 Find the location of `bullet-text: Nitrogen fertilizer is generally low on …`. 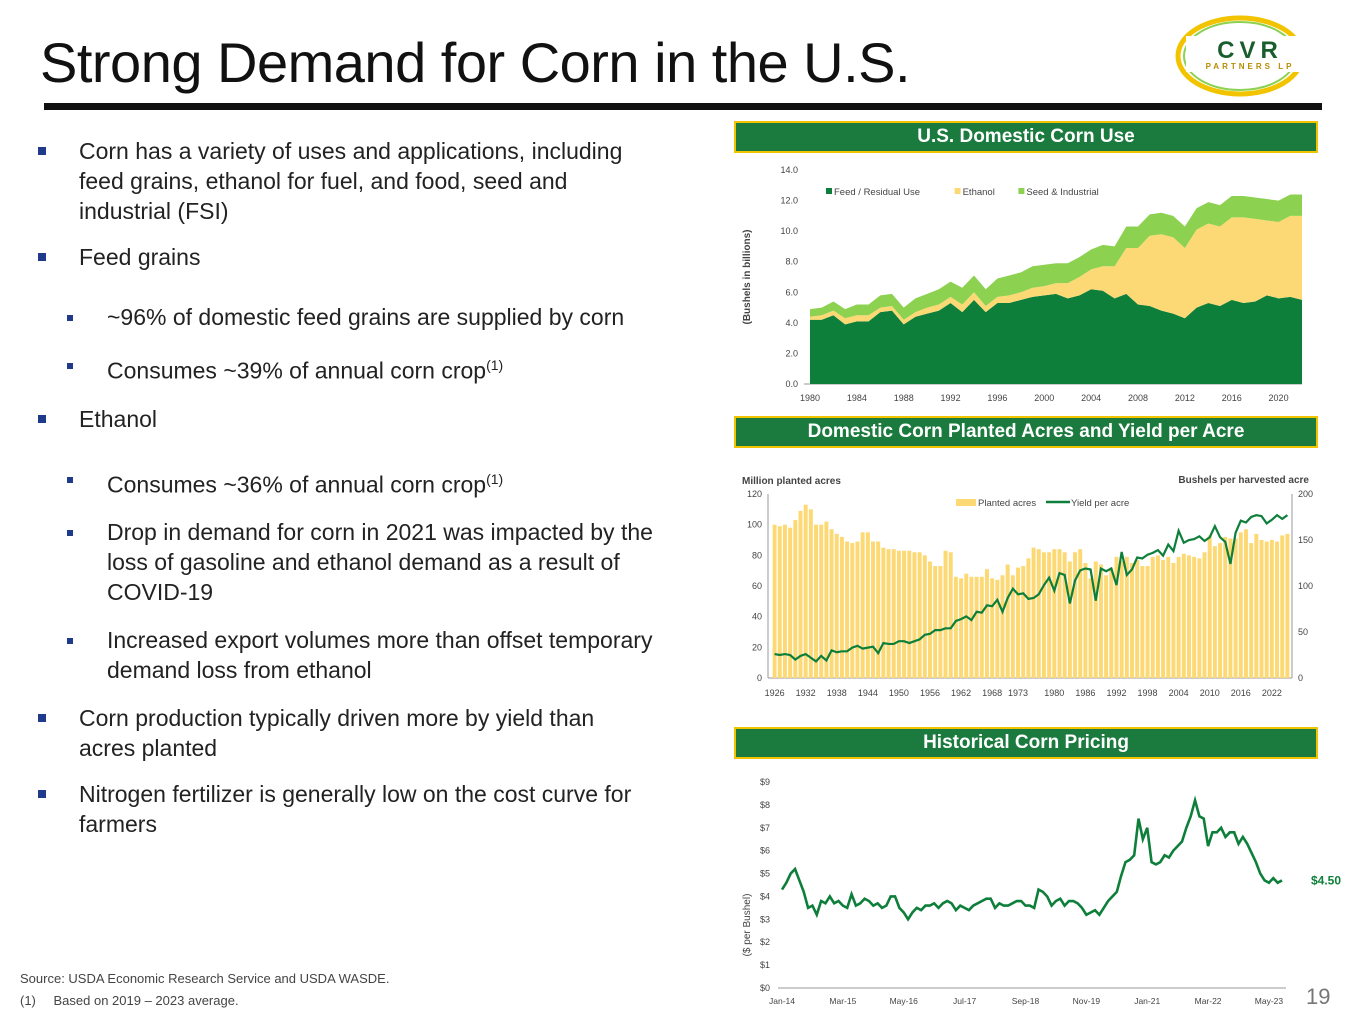

bullet-text: Nitrogen fertilizer is generally low on … is located at coordinates (355, 809).